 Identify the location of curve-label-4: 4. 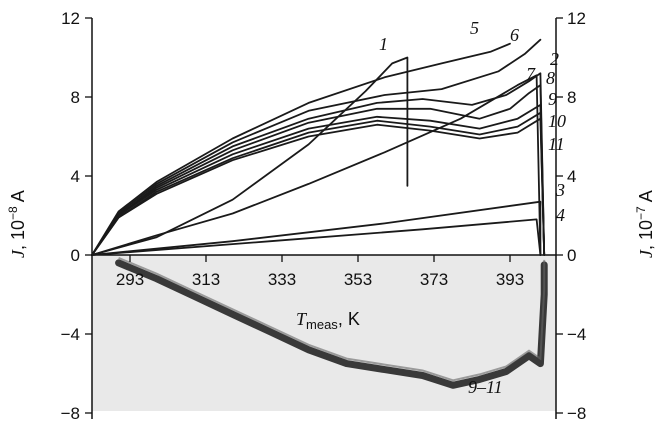
(560, 215).